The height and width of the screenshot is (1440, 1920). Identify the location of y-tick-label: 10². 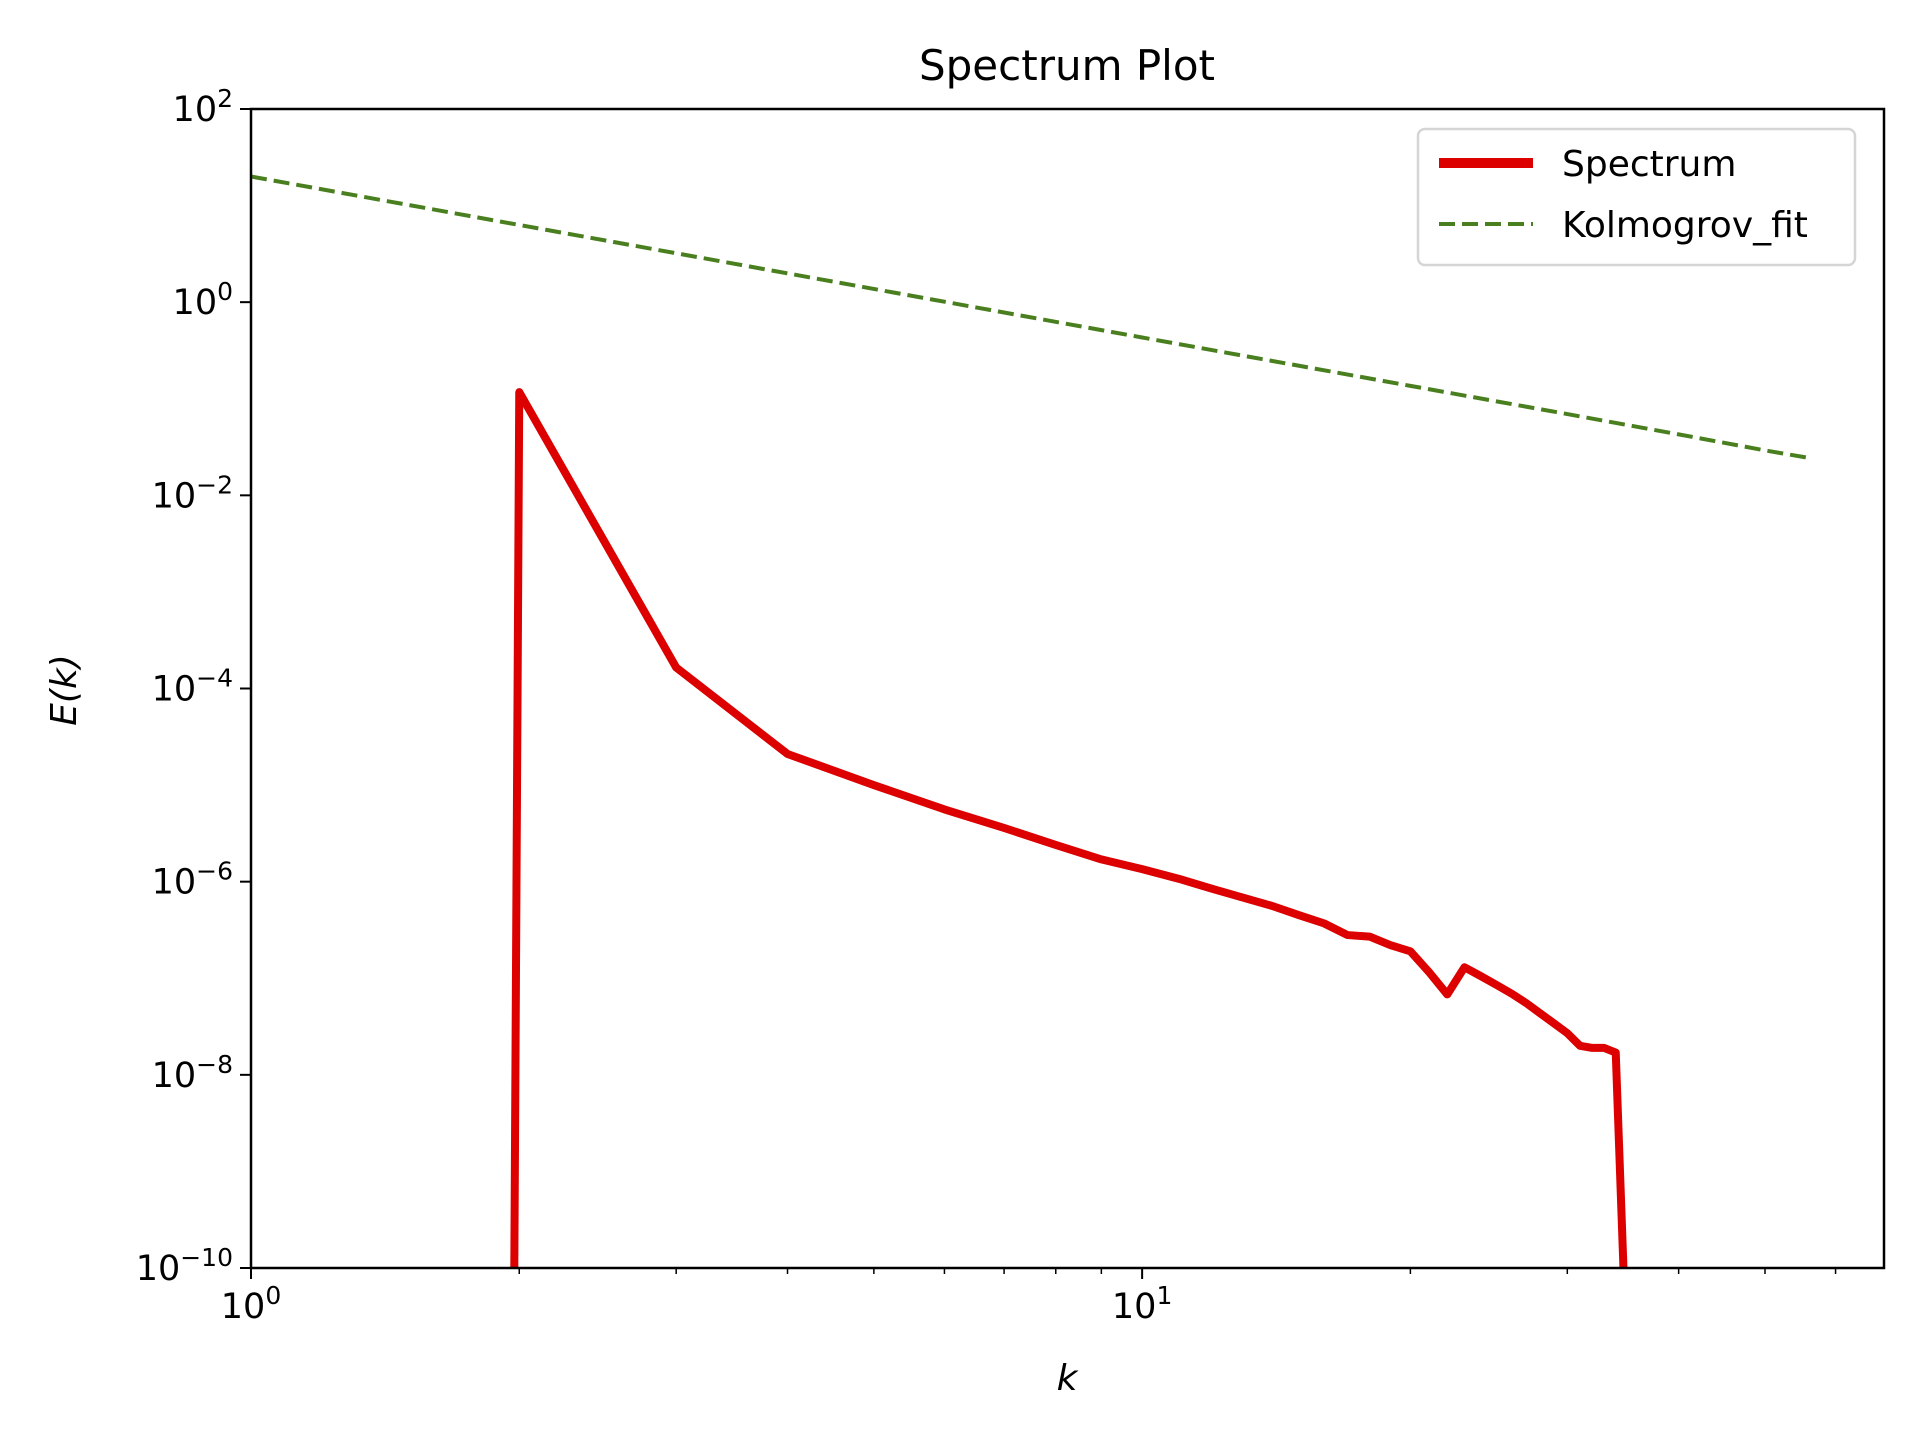
(203, 107).